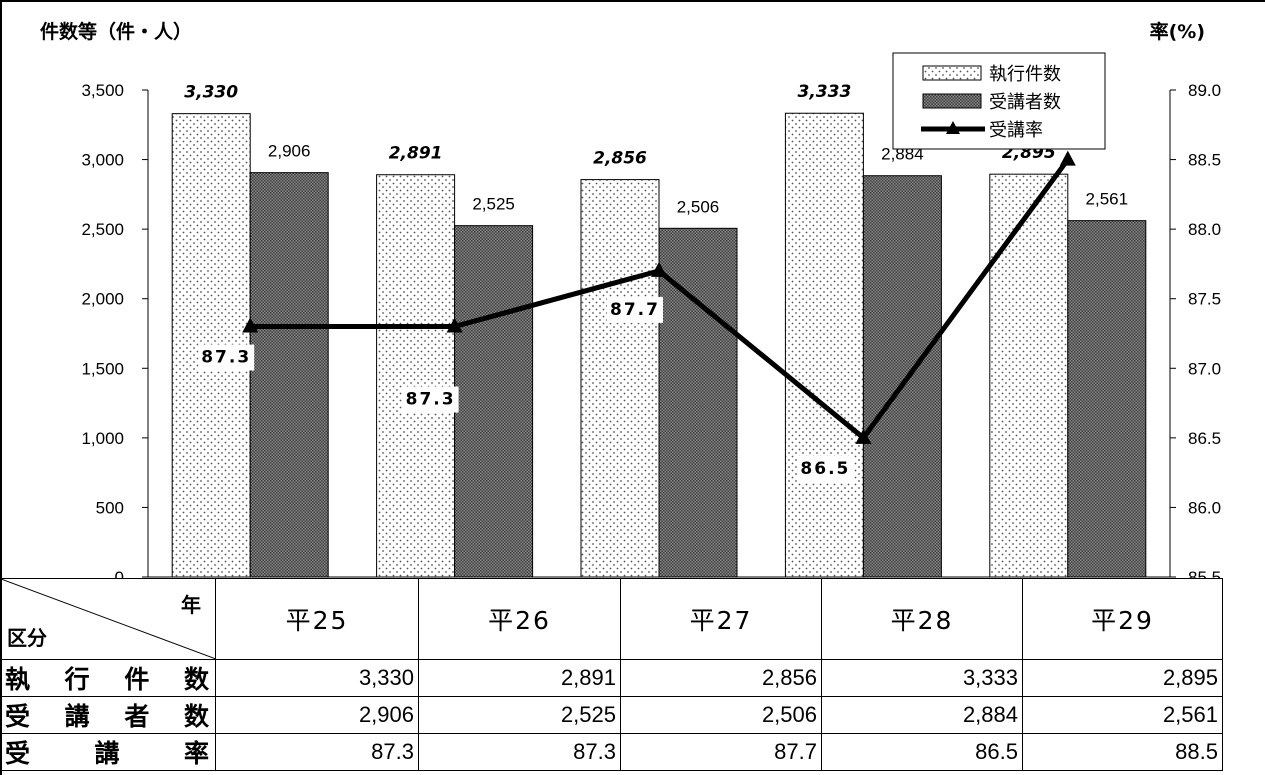  I want to click on left-tick-label: 3,500, so click(102, 90).